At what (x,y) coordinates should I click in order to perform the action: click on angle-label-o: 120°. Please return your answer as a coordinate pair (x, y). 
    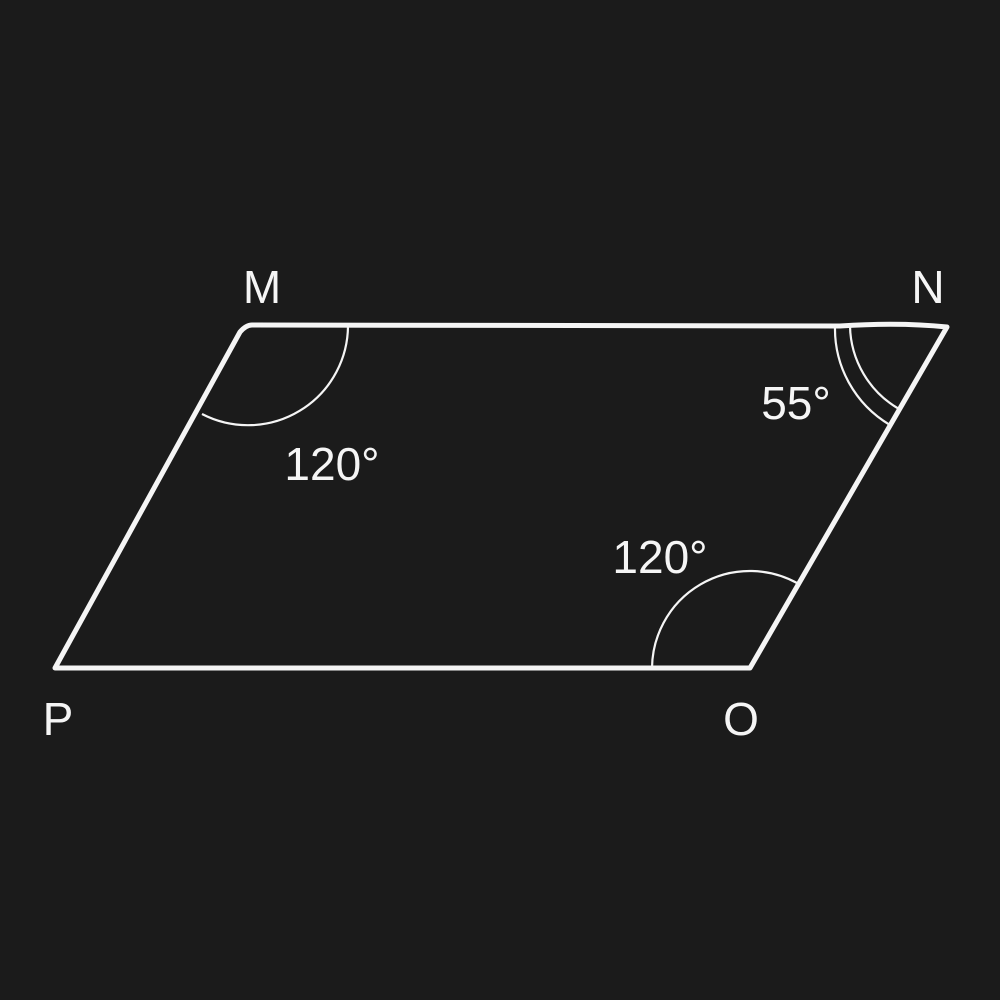
    Looking at the image, I should click on (659, 557).